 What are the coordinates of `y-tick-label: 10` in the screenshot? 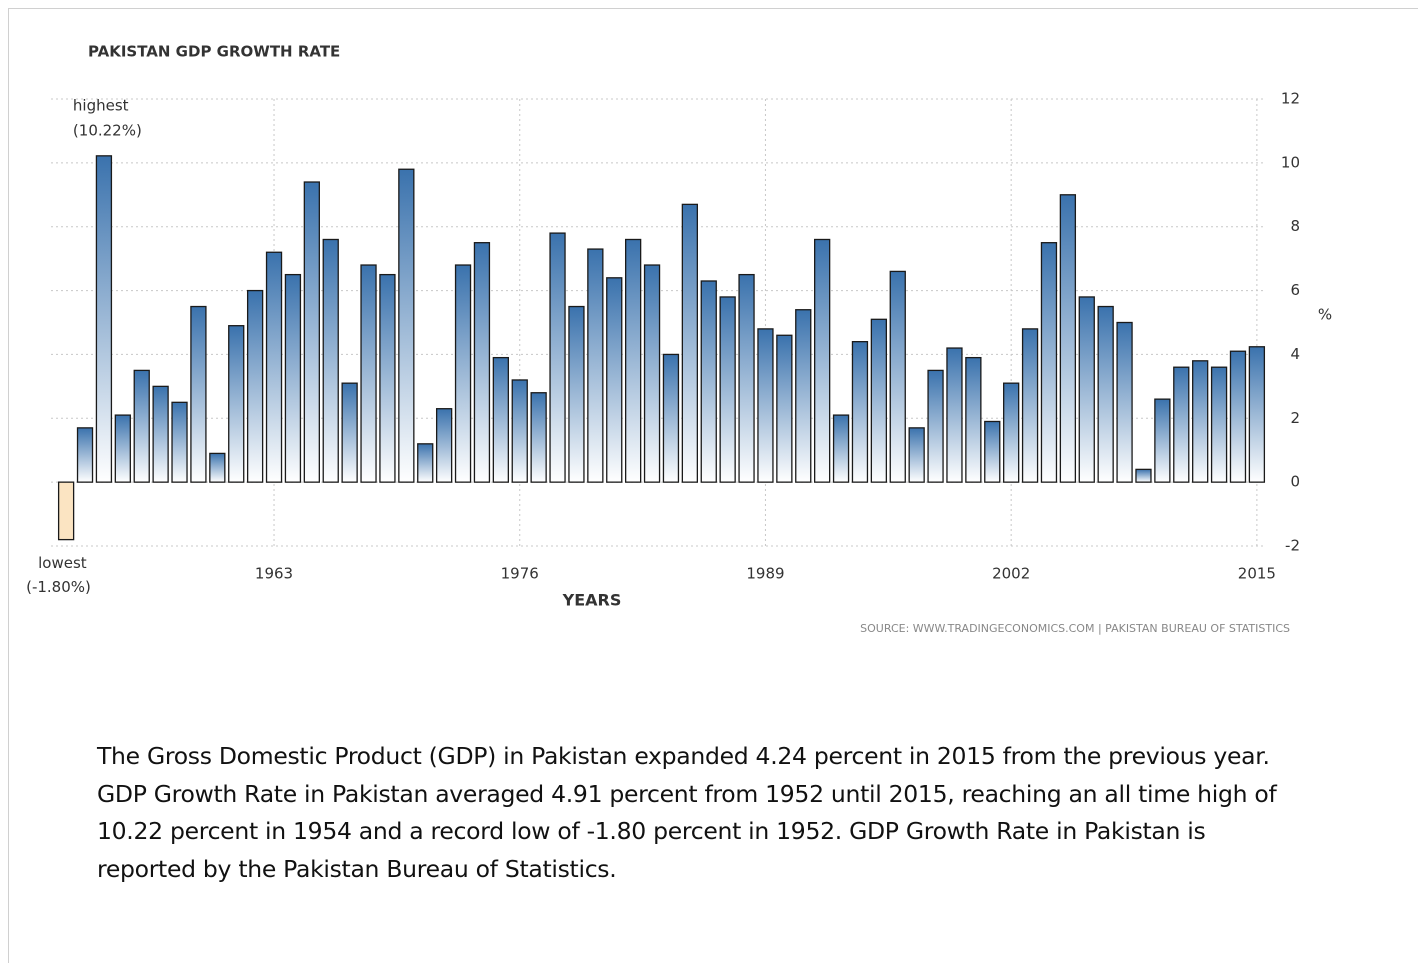 It's located at (1290, 162).